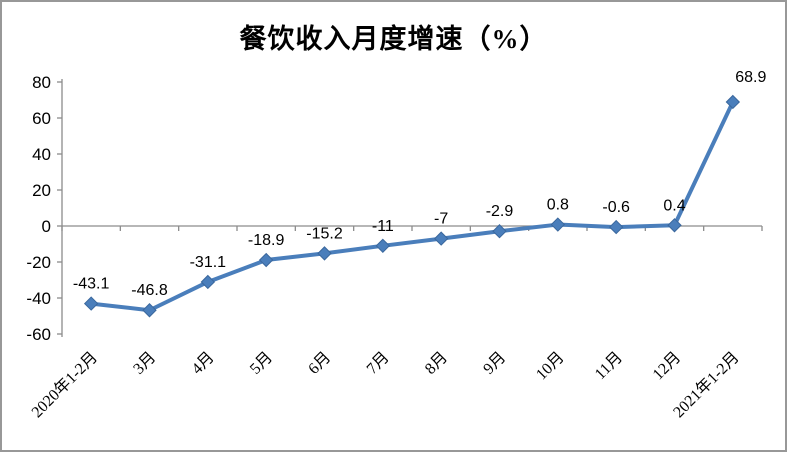 This screenshot has width=787, height=452. What do you see at coordinates (38, 334) in the screenshot?
I see `y-tick-label: -60` at bounding box center [38, 334].